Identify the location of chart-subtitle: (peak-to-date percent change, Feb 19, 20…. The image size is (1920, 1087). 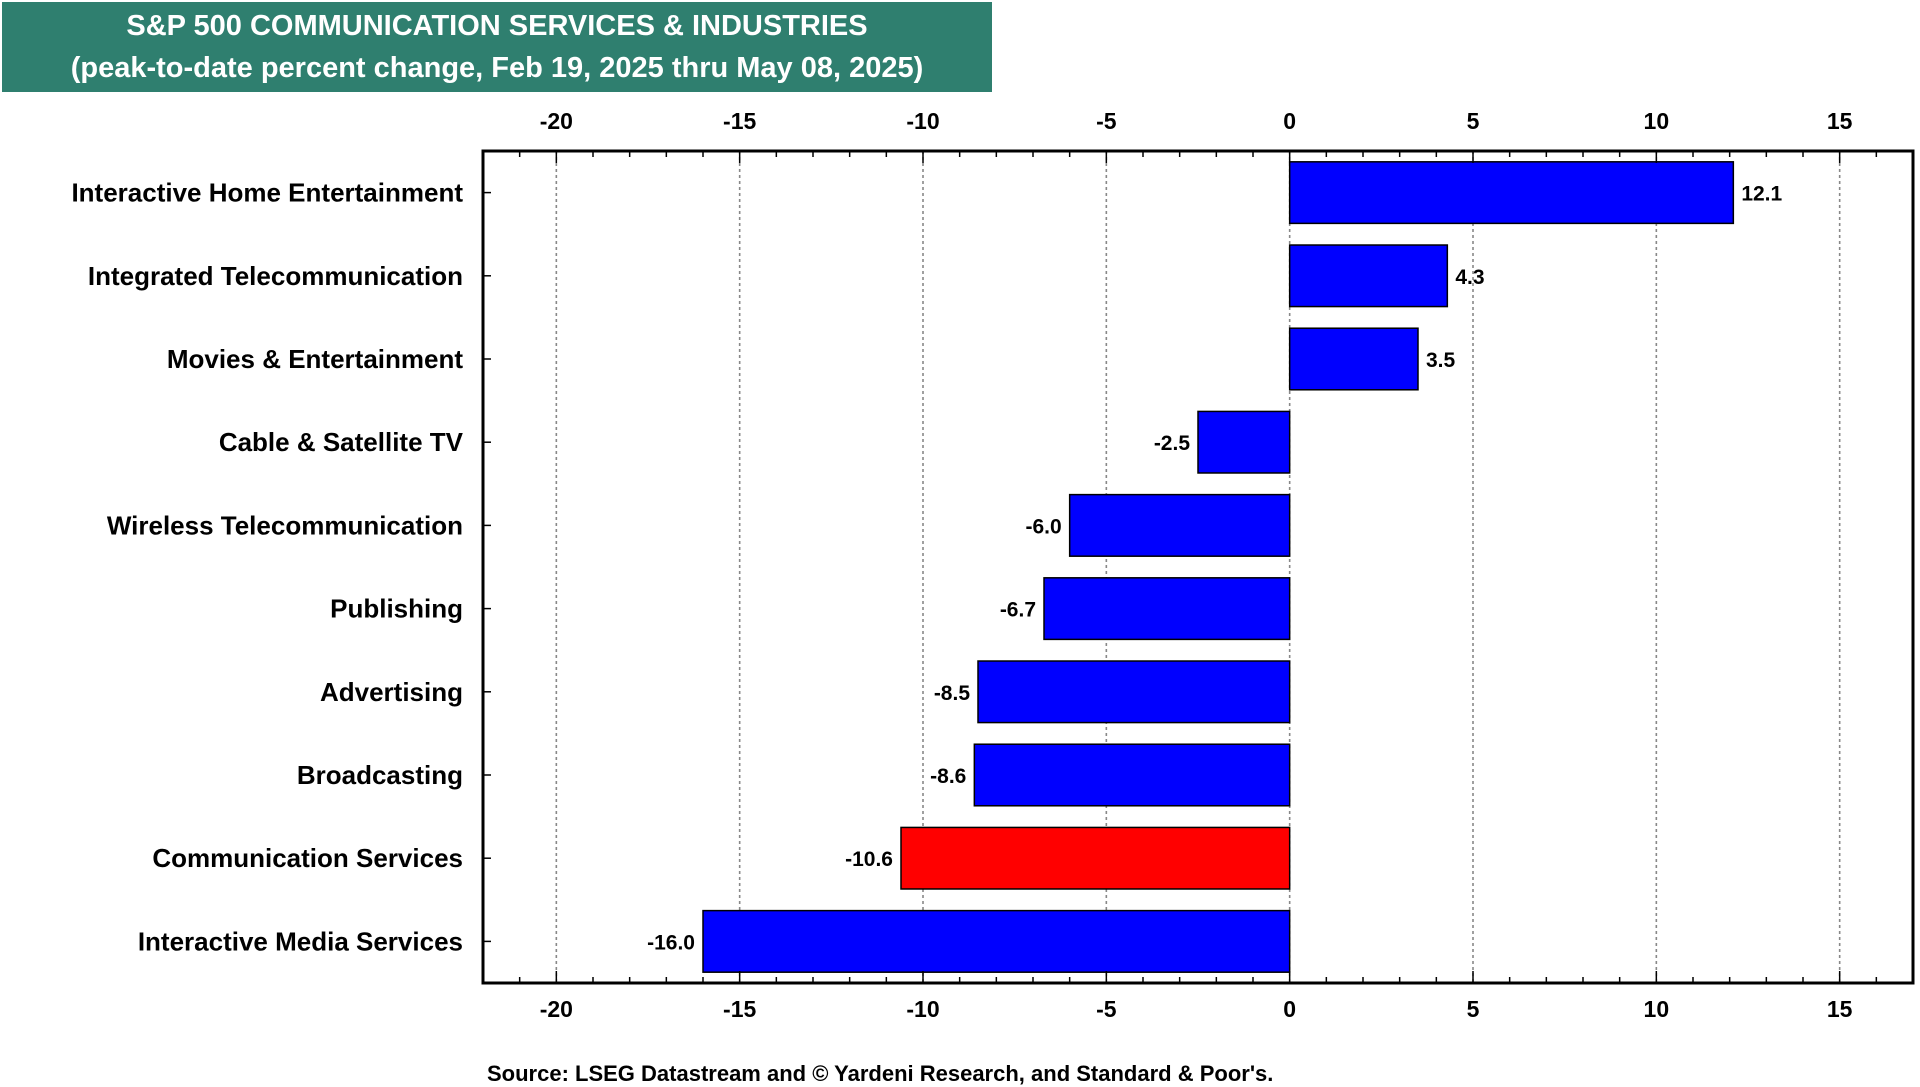
(497, 68).